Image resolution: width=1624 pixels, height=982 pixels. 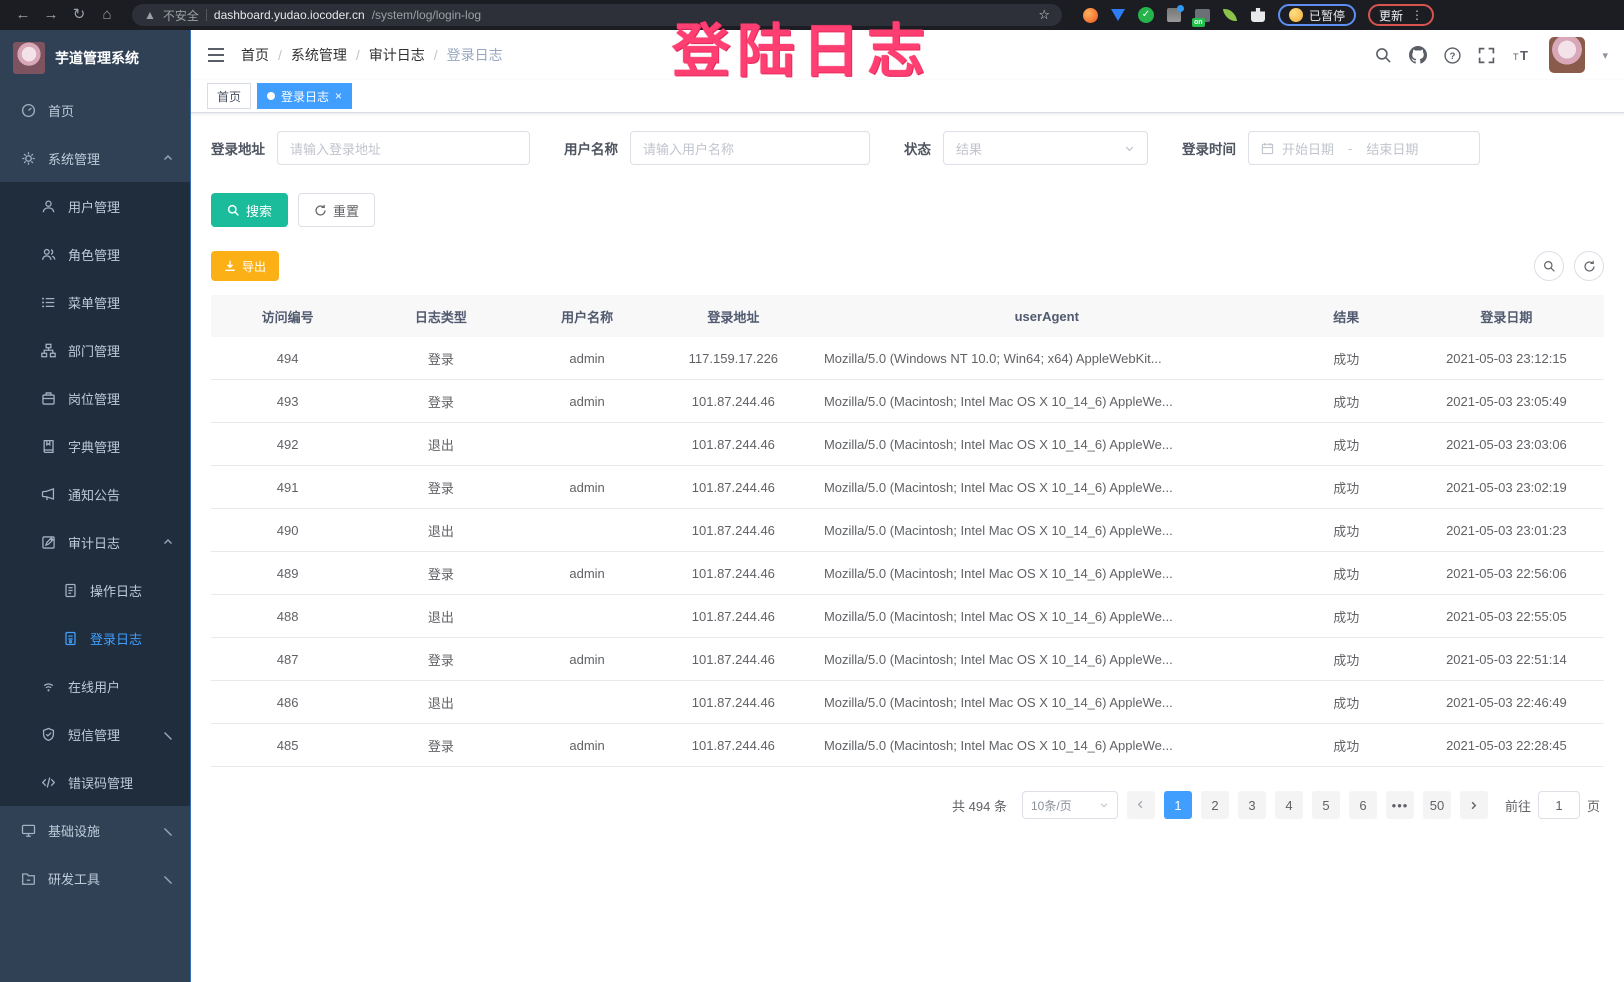 What do you see at coordinates (587, 317) in the screenshot?
I see `table-header-cell: 用户名称` at bounding box center [587, 317].